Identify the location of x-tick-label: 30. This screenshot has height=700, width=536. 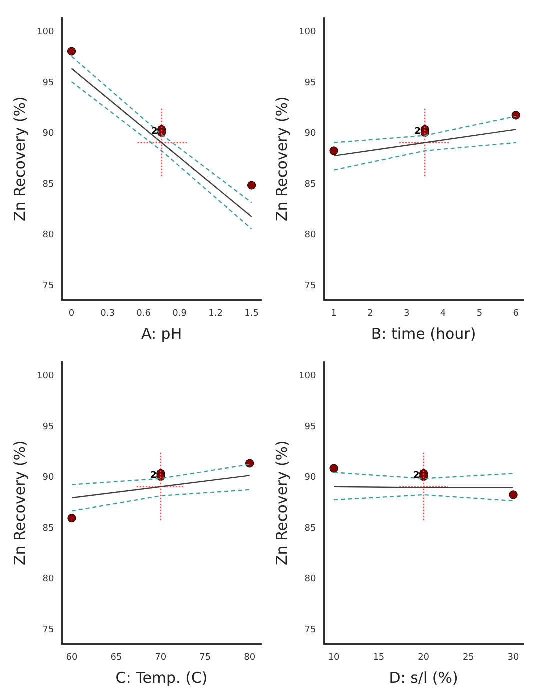
(514, 657).